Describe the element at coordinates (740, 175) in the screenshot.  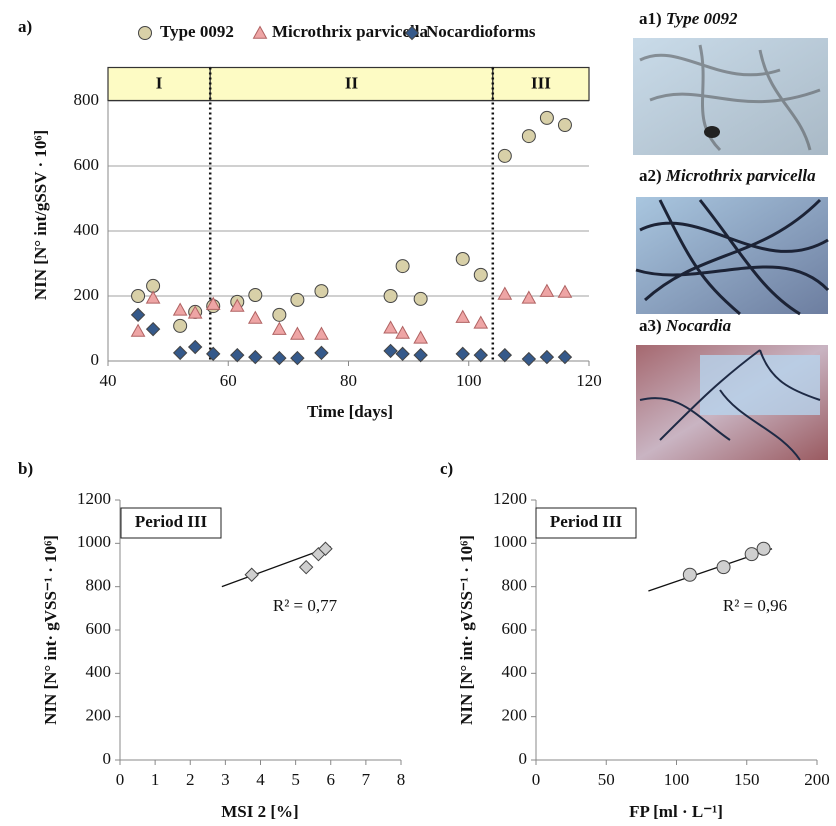
I see `micrograph-title: Microthrix parvicella` at that location.